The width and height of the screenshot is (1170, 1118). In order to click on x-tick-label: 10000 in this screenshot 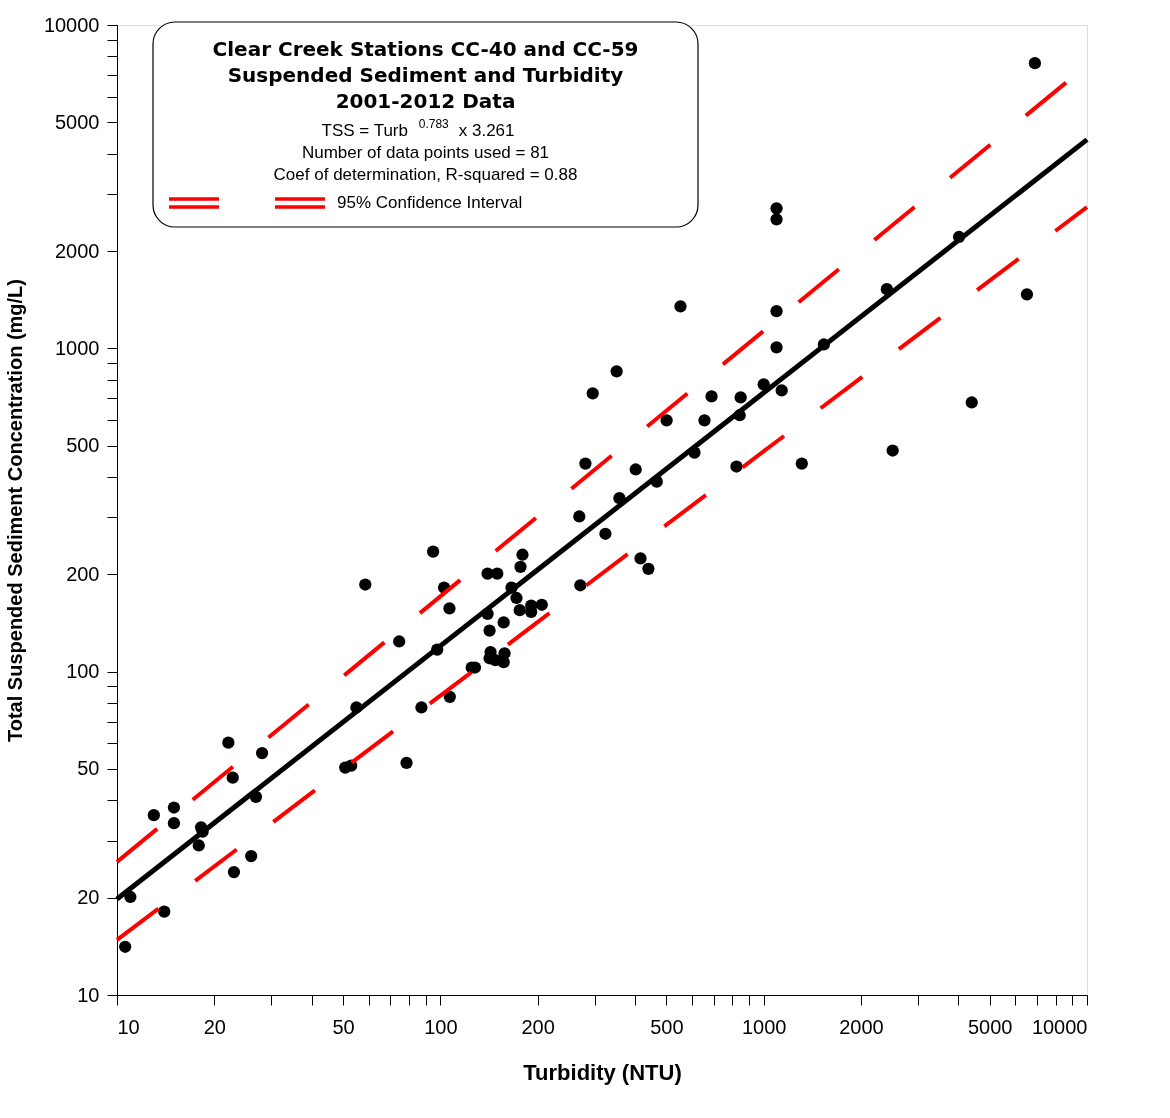, I will do `click(1059, 1026)`.